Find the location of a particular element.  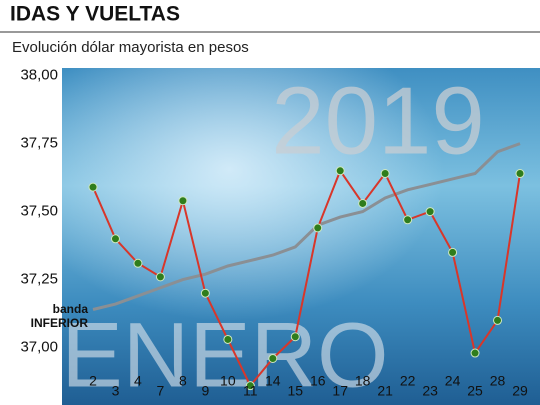

x-tick-label: 14 is located at coordinates (273, 381).